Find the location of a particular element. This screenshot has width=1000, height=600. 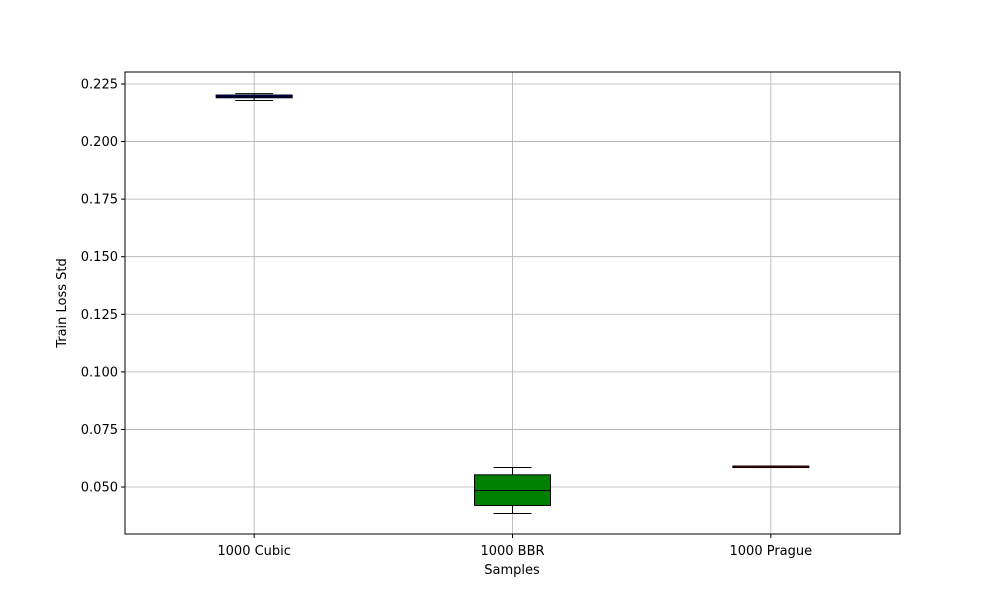

y-tick-label: 0.150 is located at coordinates (99, 257).